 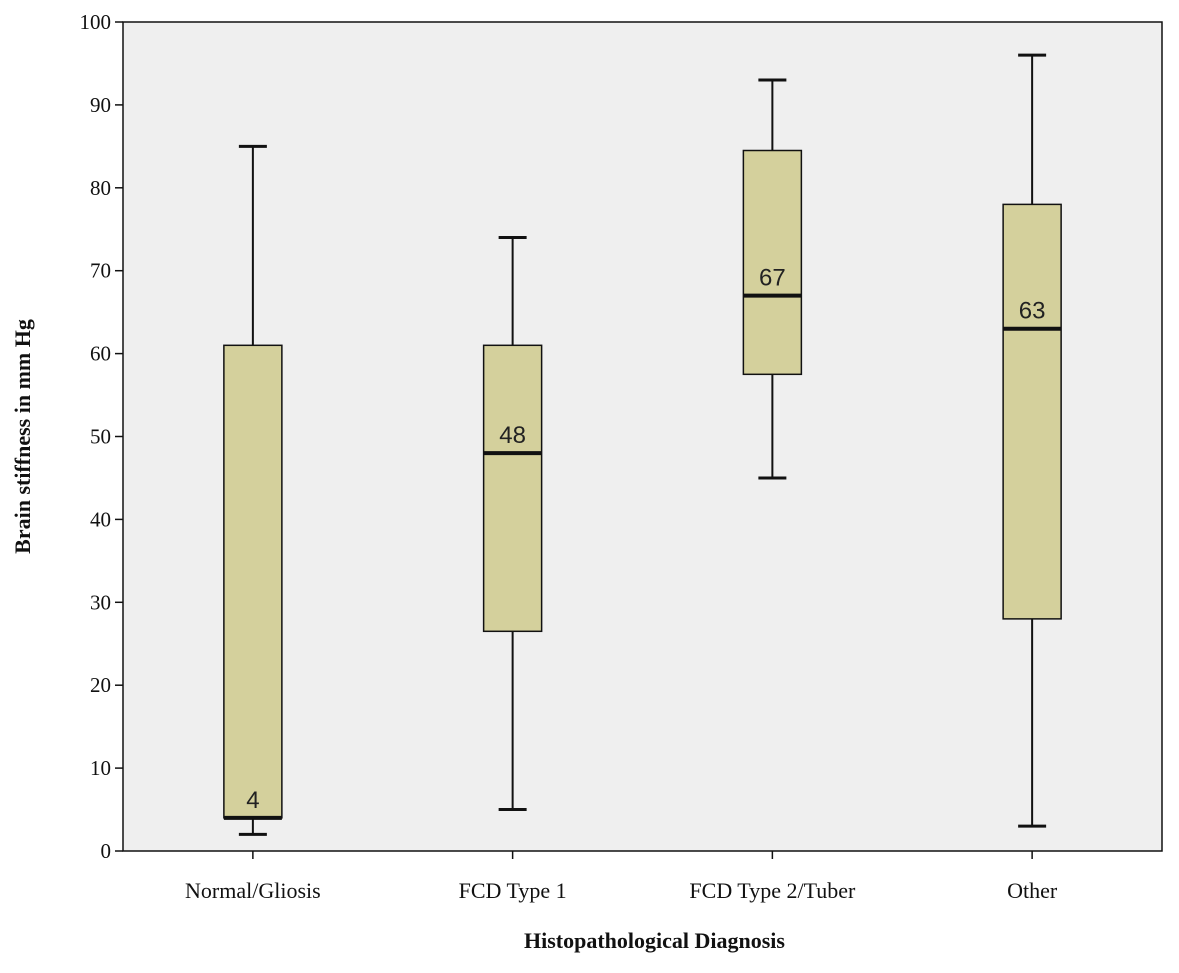 What do you see at coordinates (106, 851) in the screenshot?
I see `y-tick-label: 0` at bounding box center [106, 851].